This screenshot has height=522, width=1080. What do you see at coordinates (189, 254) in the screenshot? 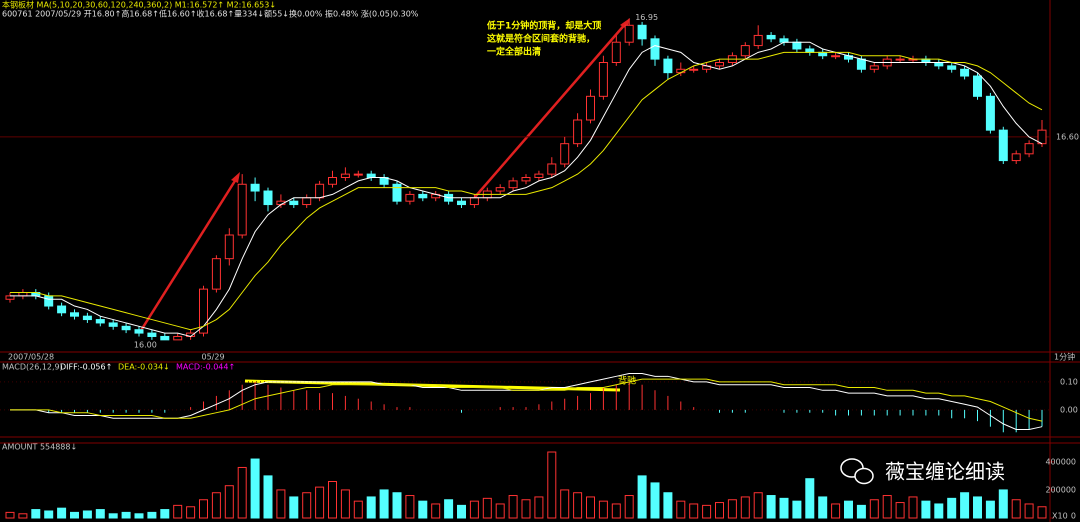
I see `arrow` at bounding box center [189, 254].